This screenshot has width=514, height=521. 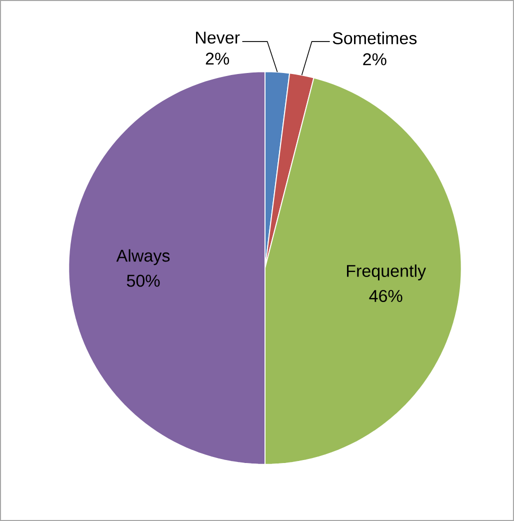 I want to click on slice-label: Always, so click(x=143, y=257).